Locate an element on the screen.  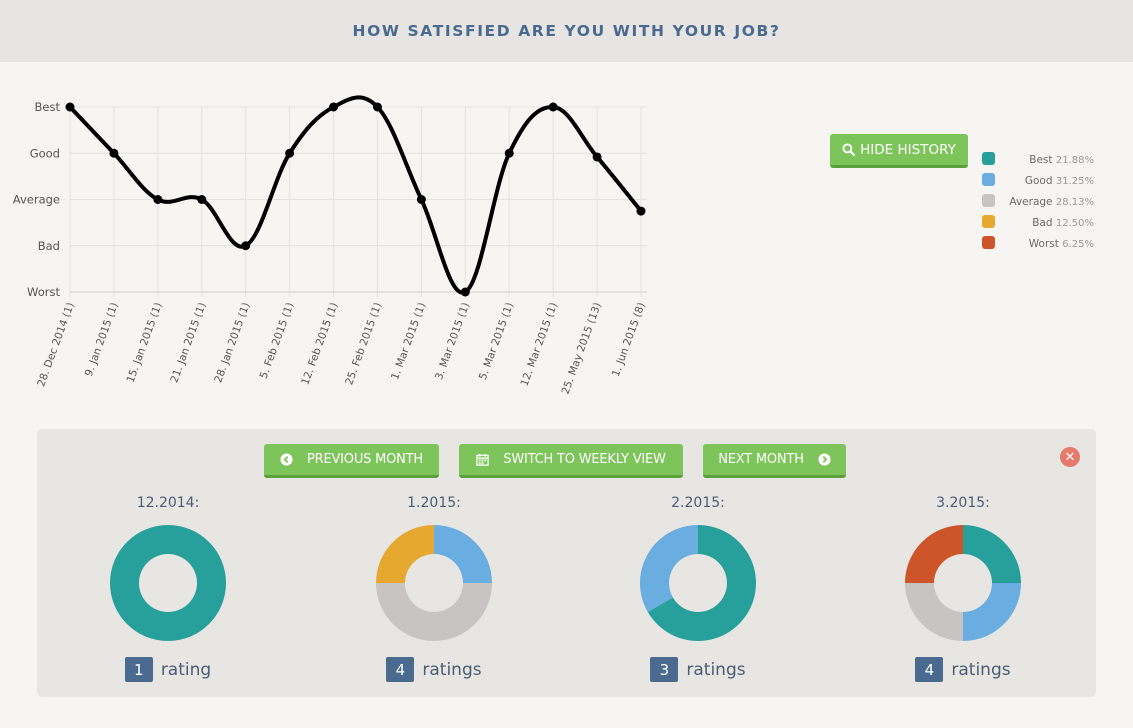
x-tick-label: 3. Mar 2015 (1) is located at coordinates (452, 341).